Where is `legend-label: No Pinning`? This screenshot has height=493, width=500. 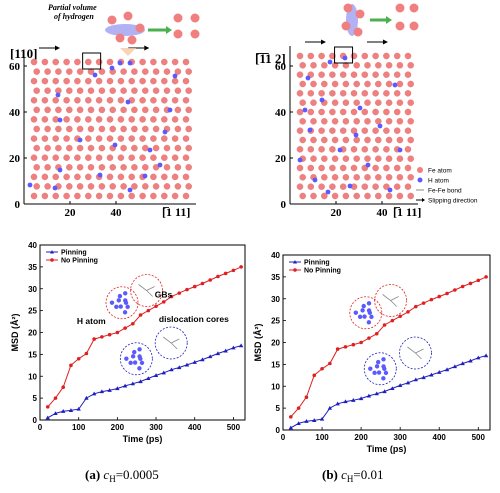 legend-label: No Pinning is located at coordinates (322, 271).